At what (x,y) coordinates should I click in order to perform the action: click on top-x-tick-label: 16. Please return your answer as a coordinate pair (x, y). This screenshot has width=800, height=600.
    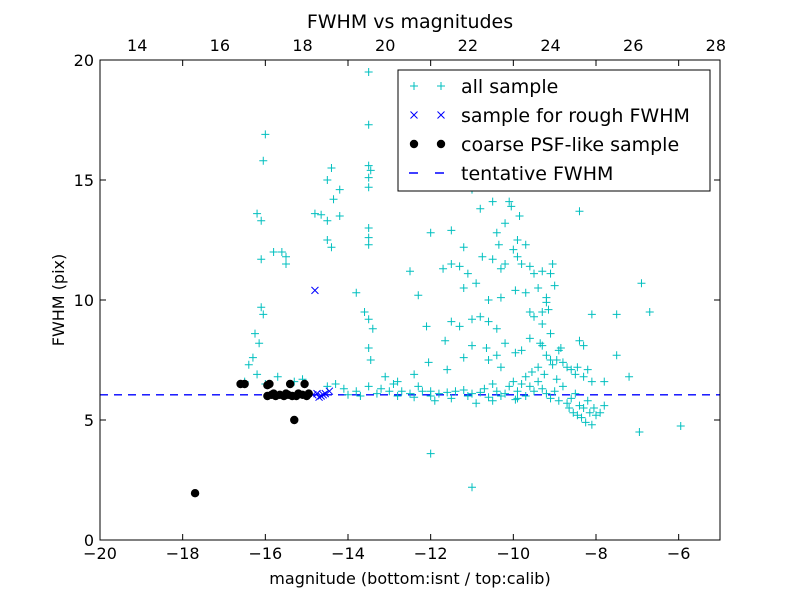
    Looking at the image, I should click on (220, 45).